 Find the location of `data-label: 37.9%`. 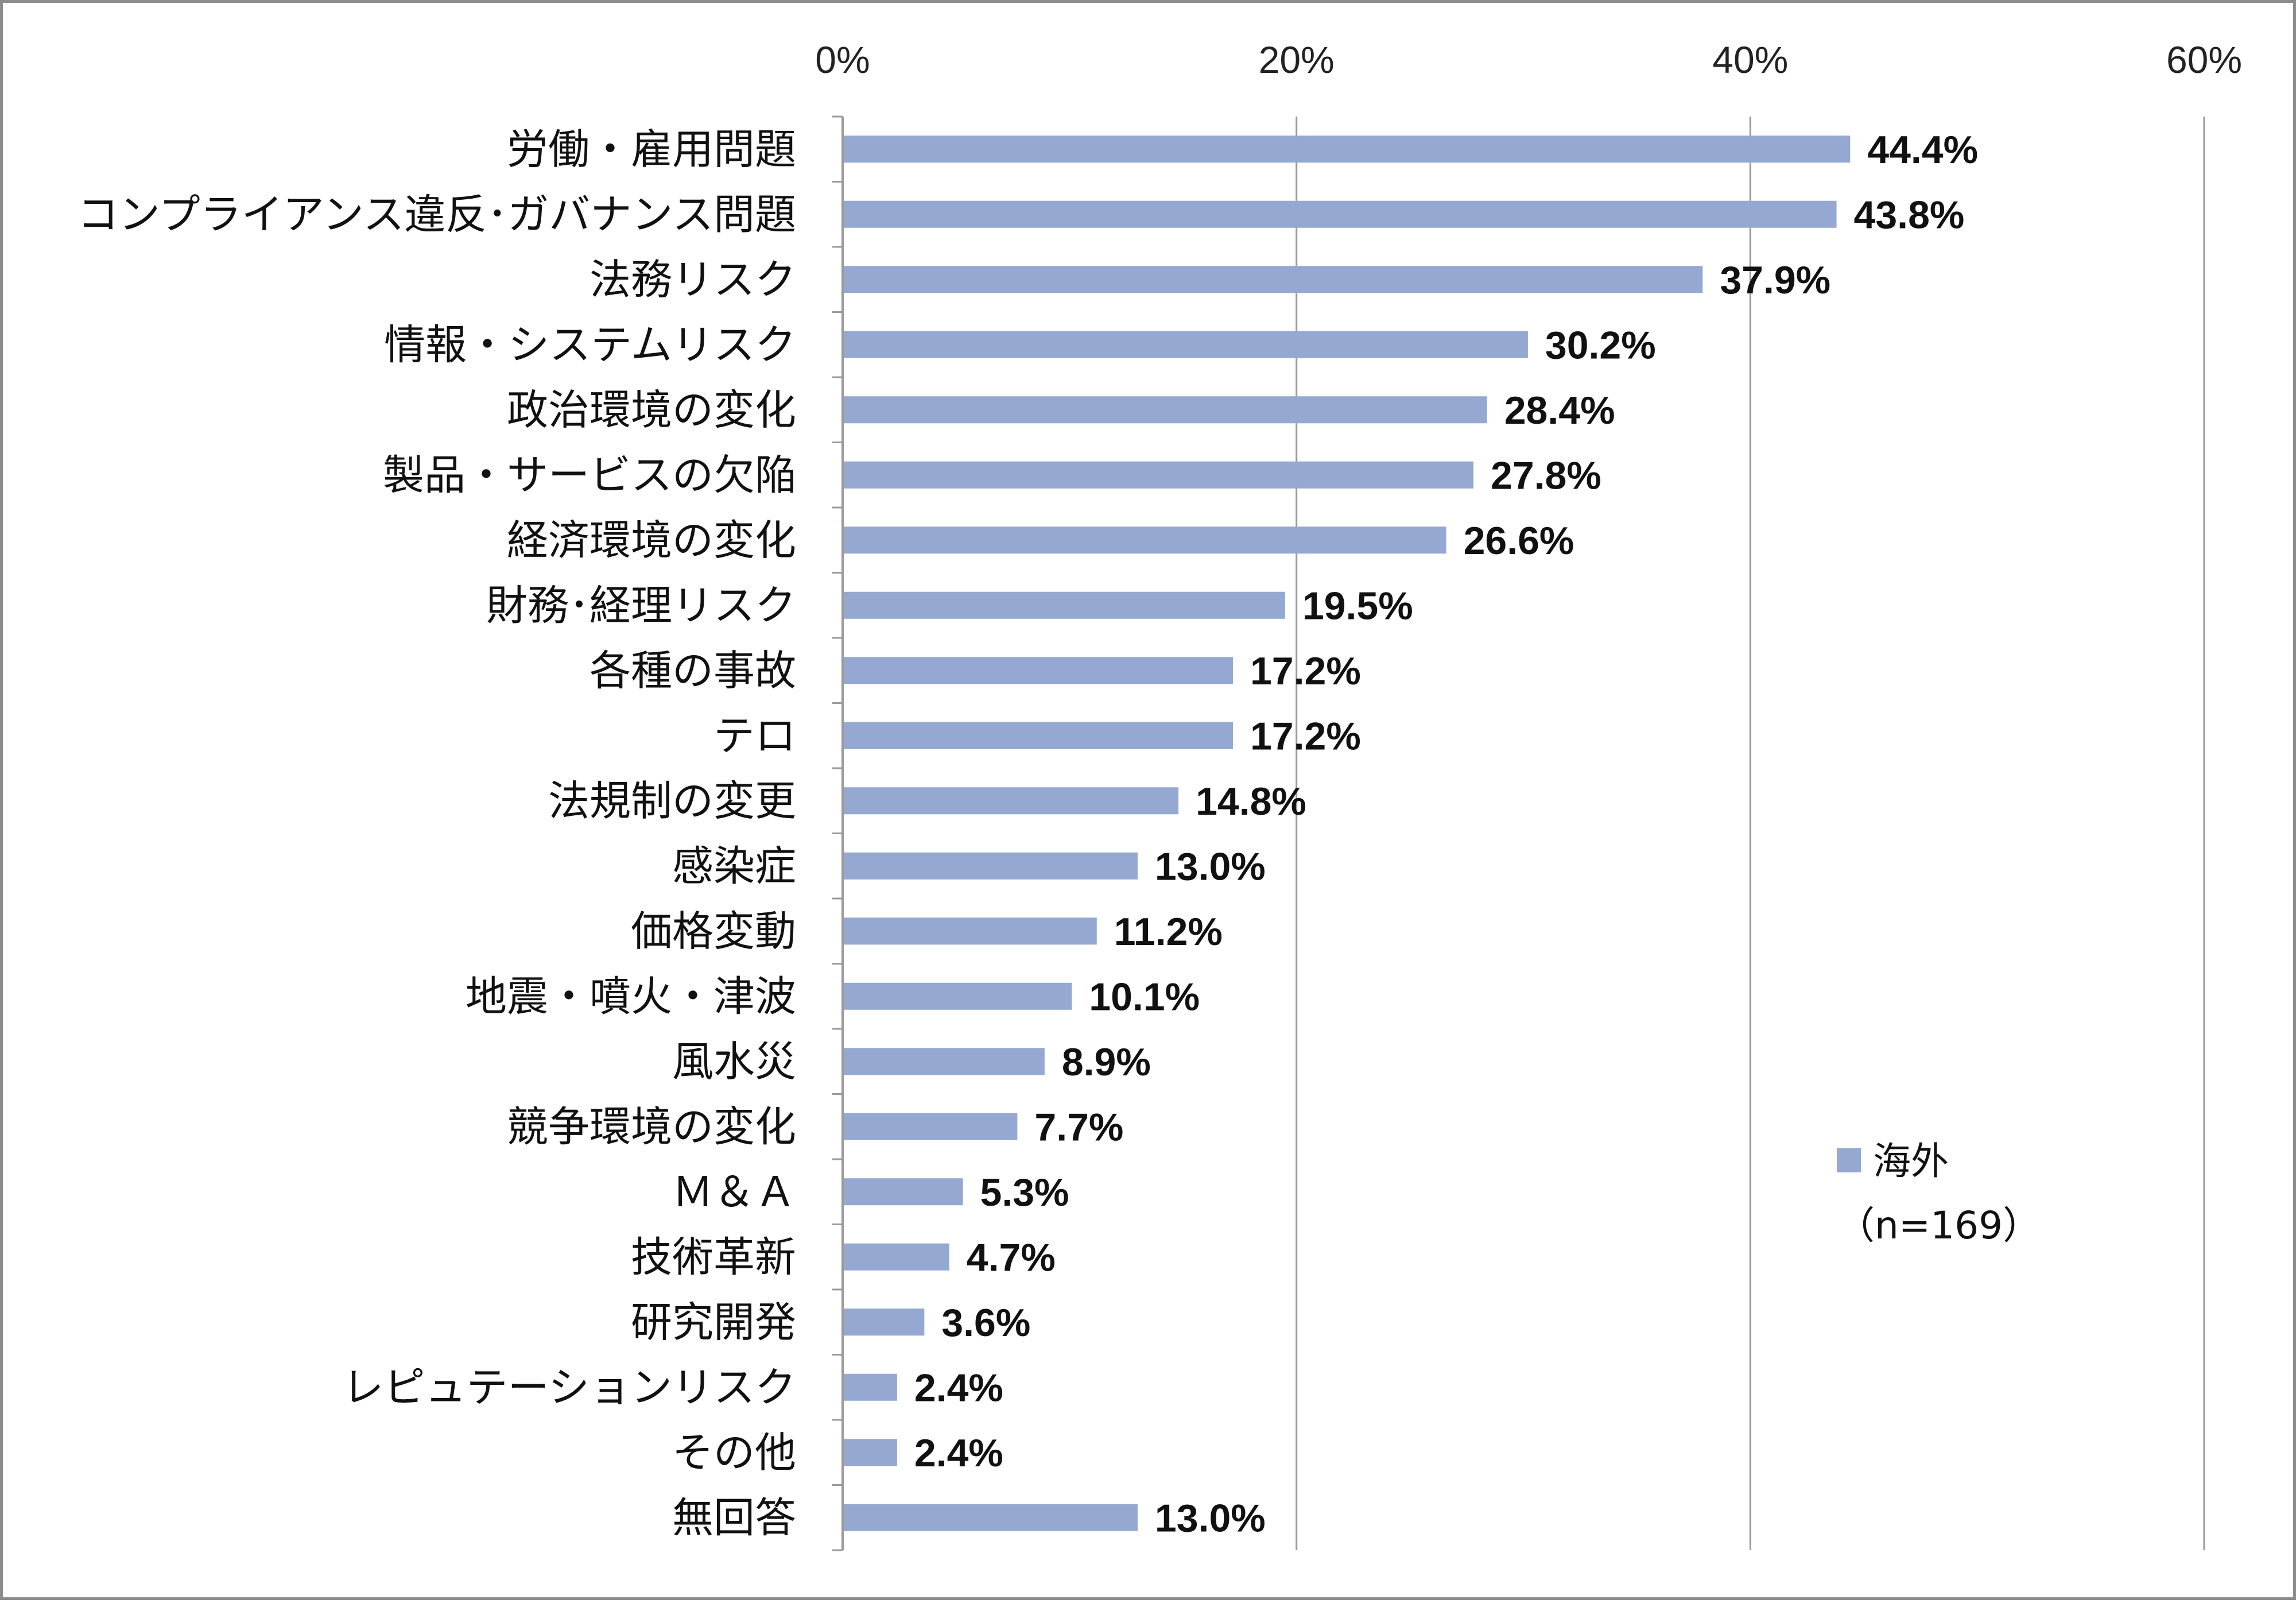

data-label: 37.9% is located at coordinates (1775, 280).